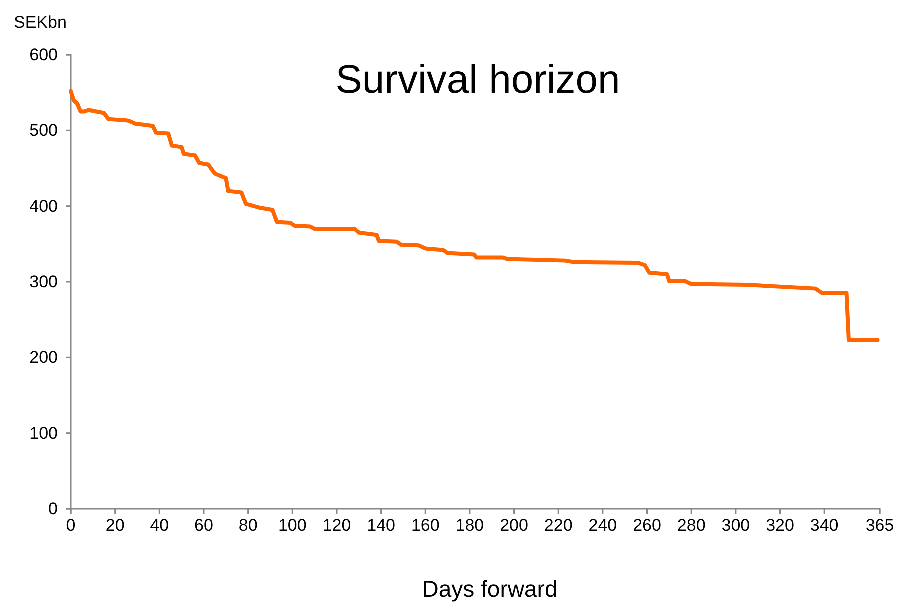  What do you see at coordinates (248, 526) in the screenshot?
I see `x-tick-label: 80` at bounding box center [248, 526].